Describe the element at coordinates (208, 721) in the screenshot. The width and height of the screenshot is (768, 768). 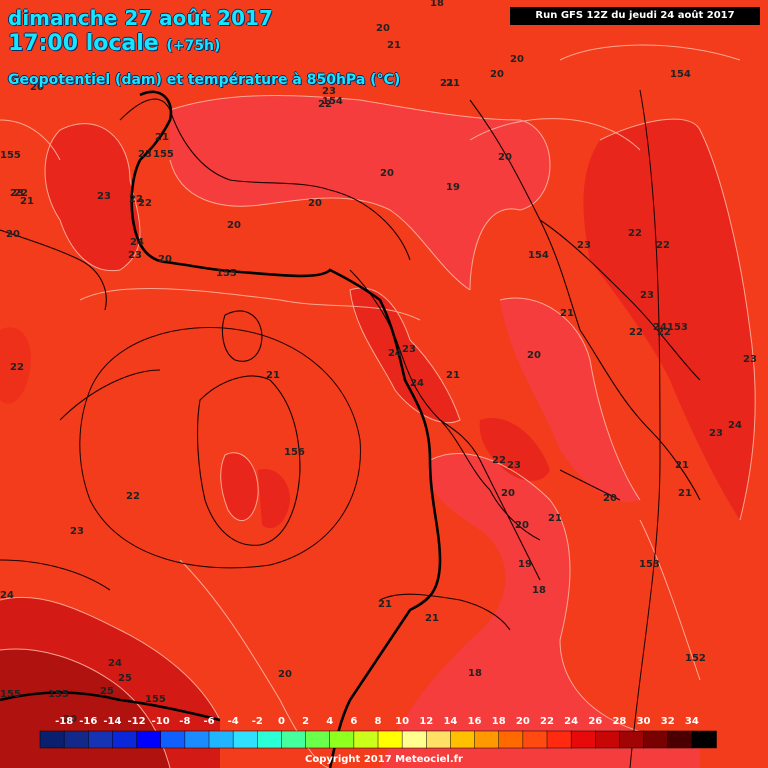
I see `scale-tick-label: -6` at that location.